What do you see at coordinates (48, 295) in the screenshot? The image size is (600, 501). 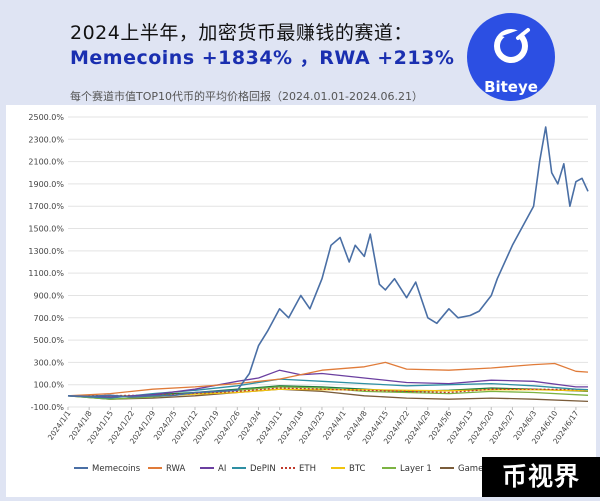 I see `y-tick-label: 900.0%` at bounding box center [48, 295].